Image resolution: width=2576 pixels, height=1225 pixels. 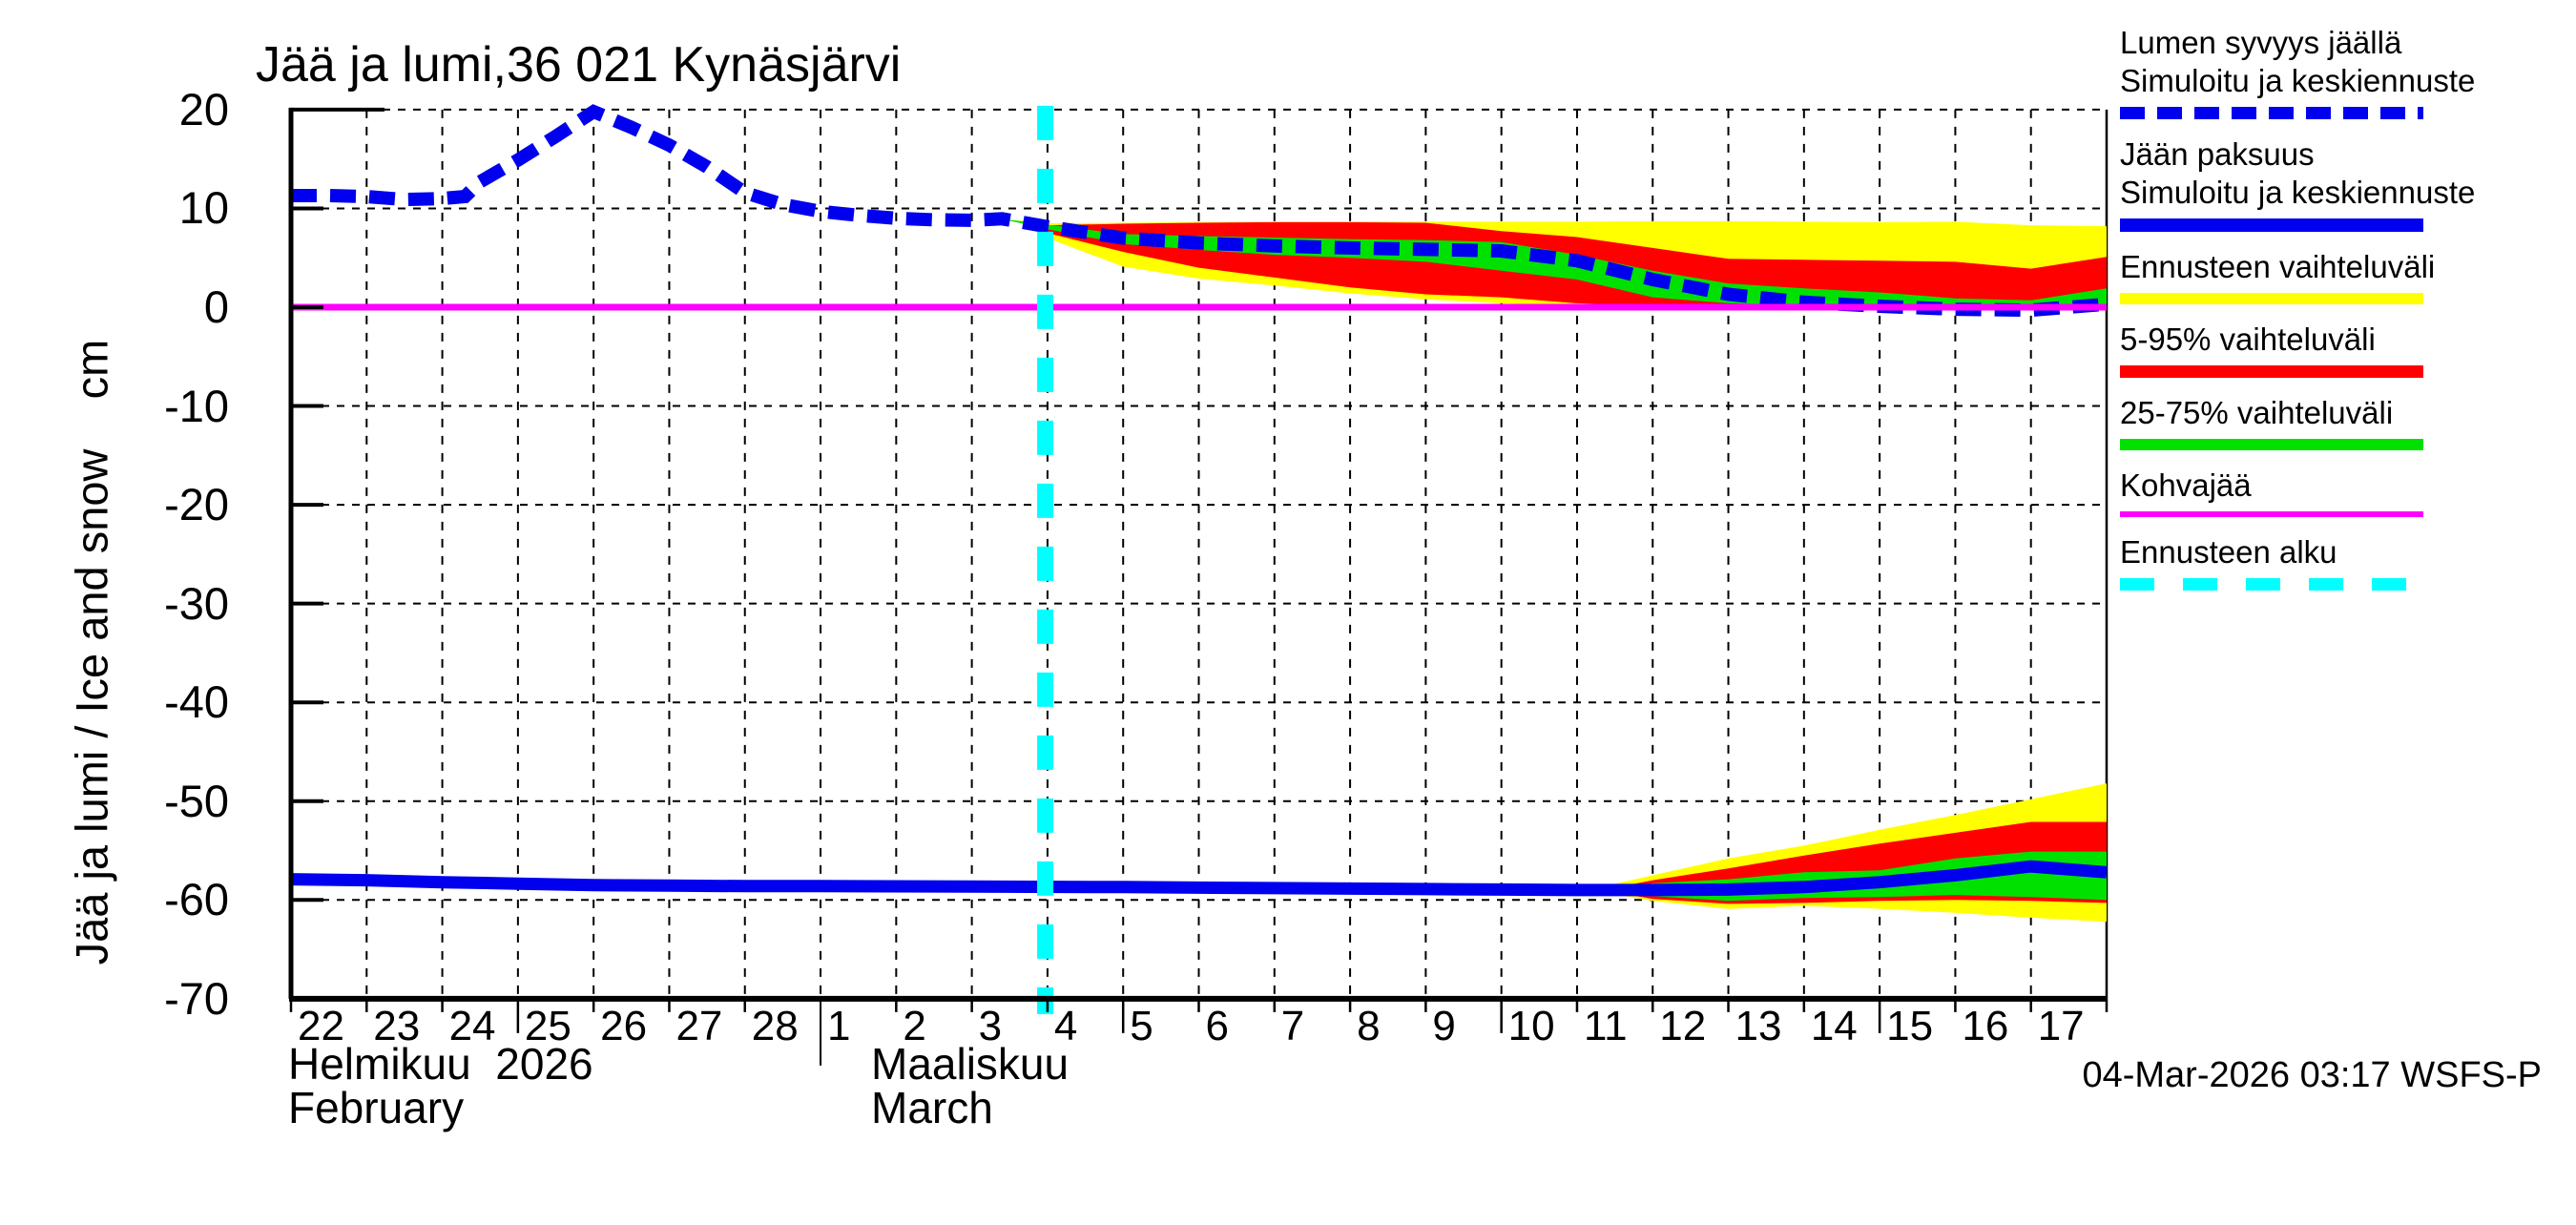 I want to click on legend-item-magenta-solid: Kohvajää, so click(x=2277, y=492).